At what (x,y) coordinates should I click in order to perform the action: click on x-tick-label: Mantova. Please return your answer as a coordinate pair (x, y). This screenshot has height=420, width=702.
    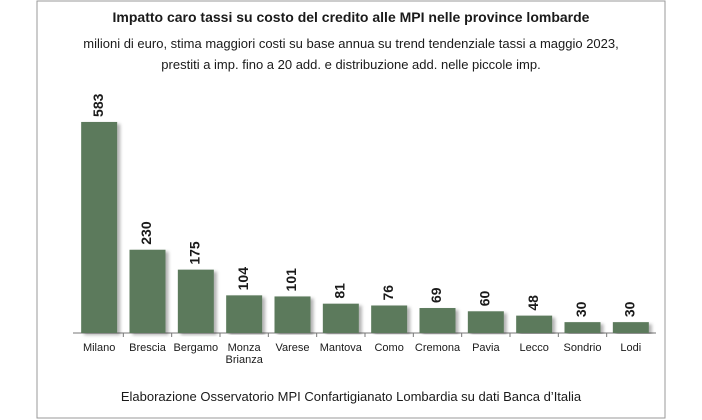
    Looking at the image, I should click on (341, 348).